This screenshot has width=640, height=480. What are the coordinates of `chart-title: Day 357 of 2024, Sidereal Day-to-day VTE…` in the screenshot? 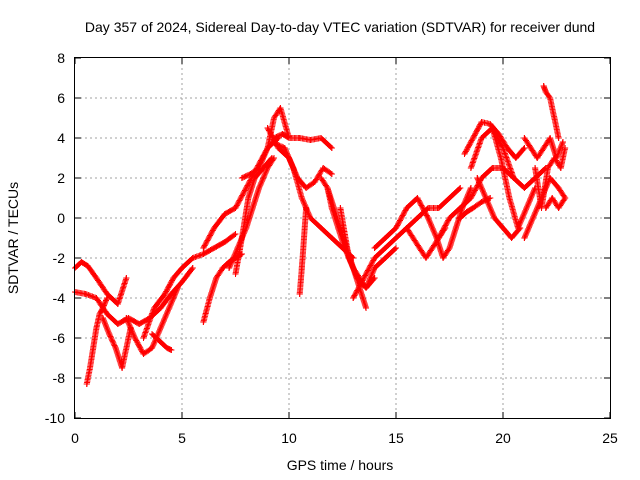 It's located at (340, 27).